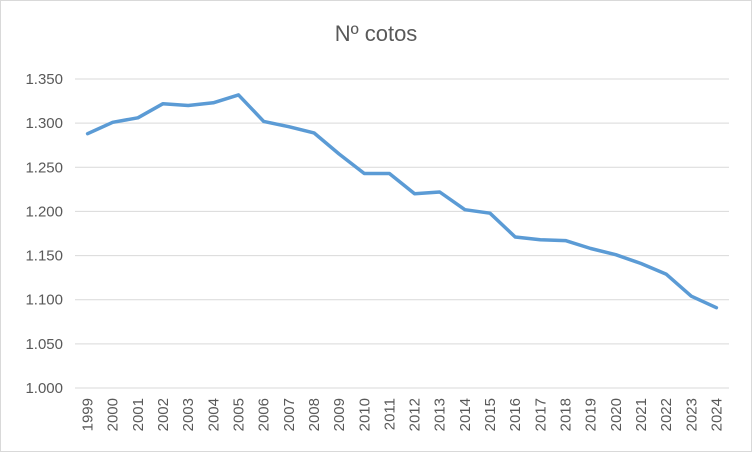 This screenshot has height=452, width=752. What do you see at coordinates (138, 414) in the screenshot?
I see `x-tick-label: 2001` at bounding box center [138, 414].